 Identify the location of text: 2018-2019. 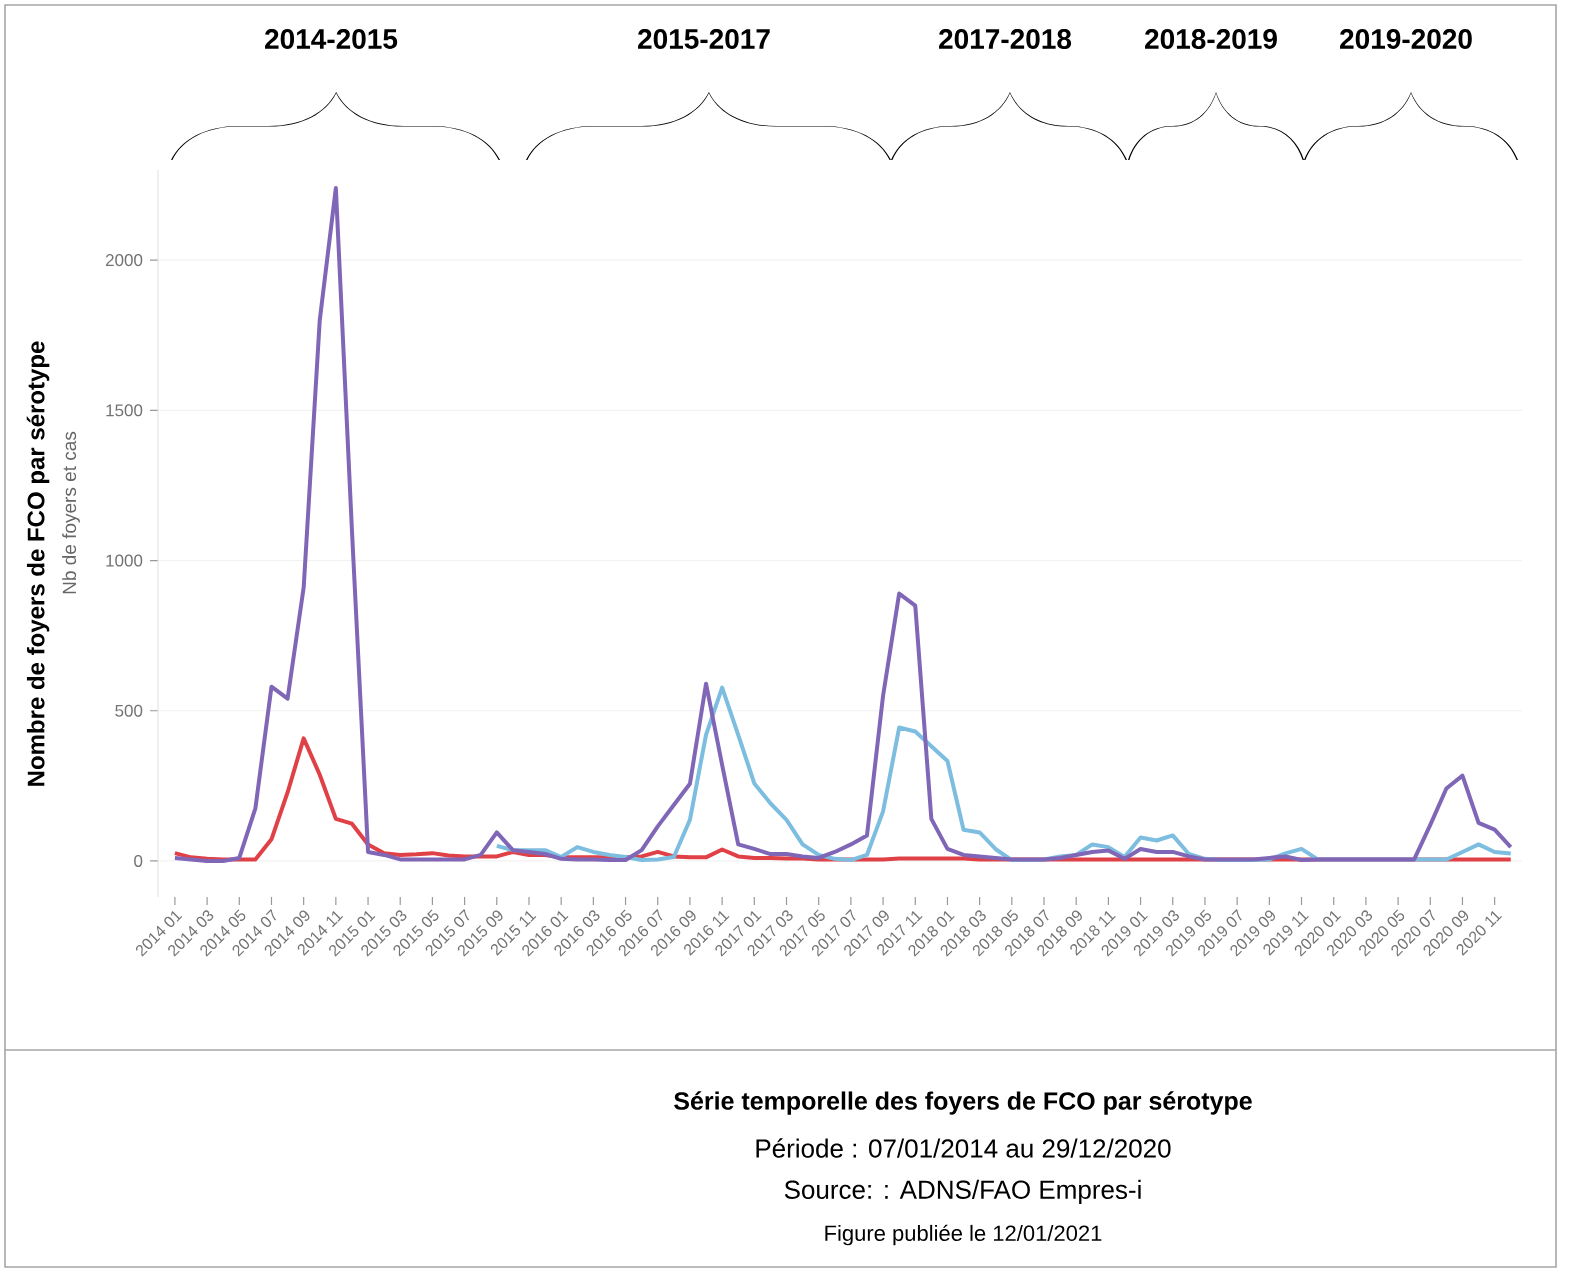
(1211, 39).